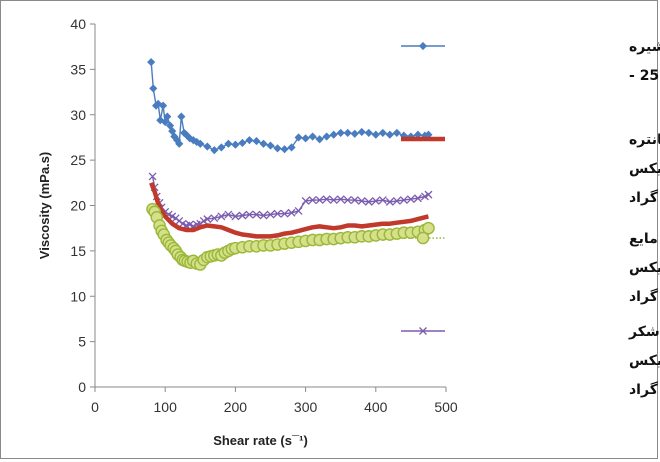 The height and width of the screenshot is (462, 660). I want to click on x-tick-label: 300, so click(306, 407).